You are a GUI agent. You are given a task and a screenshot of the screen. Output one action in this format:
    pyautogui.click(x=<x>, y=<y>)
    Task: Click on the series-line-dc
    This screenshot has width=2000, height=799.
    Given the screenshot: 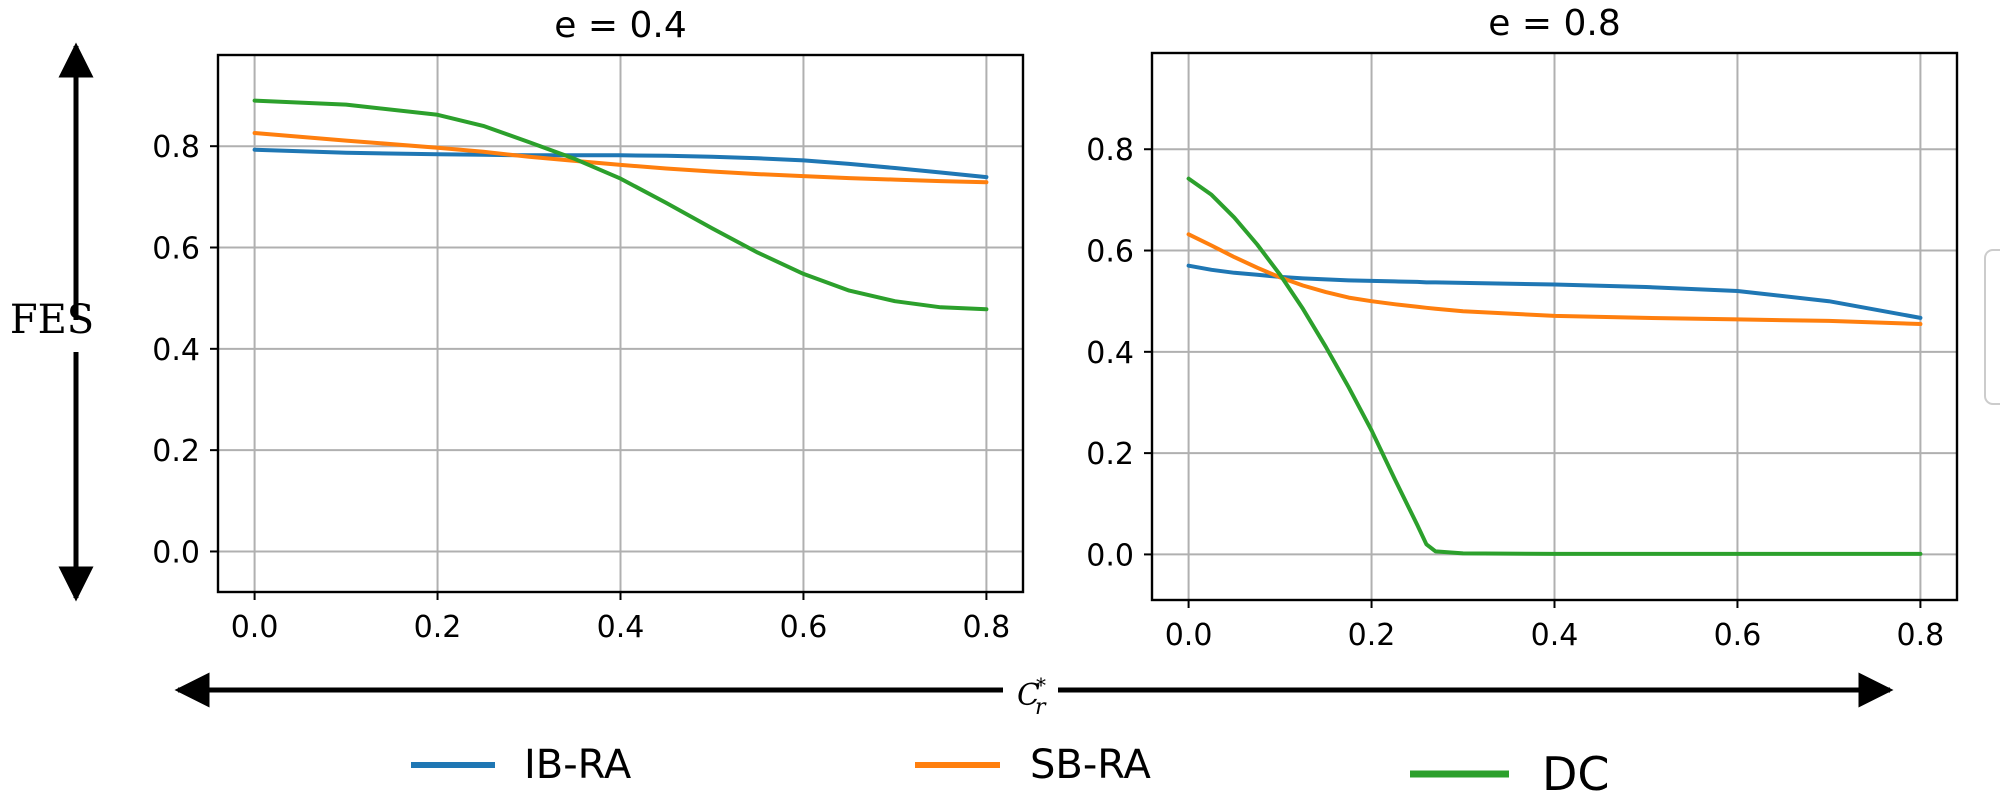 What is the action you would take?
    pyautogui.click(x=620, y=205)
    